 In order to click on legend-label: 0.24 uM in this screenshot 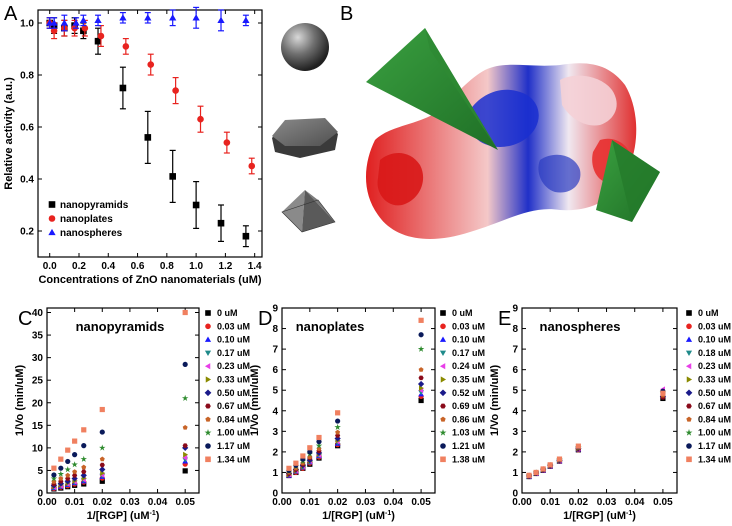, I will do `click(468, 366)`.